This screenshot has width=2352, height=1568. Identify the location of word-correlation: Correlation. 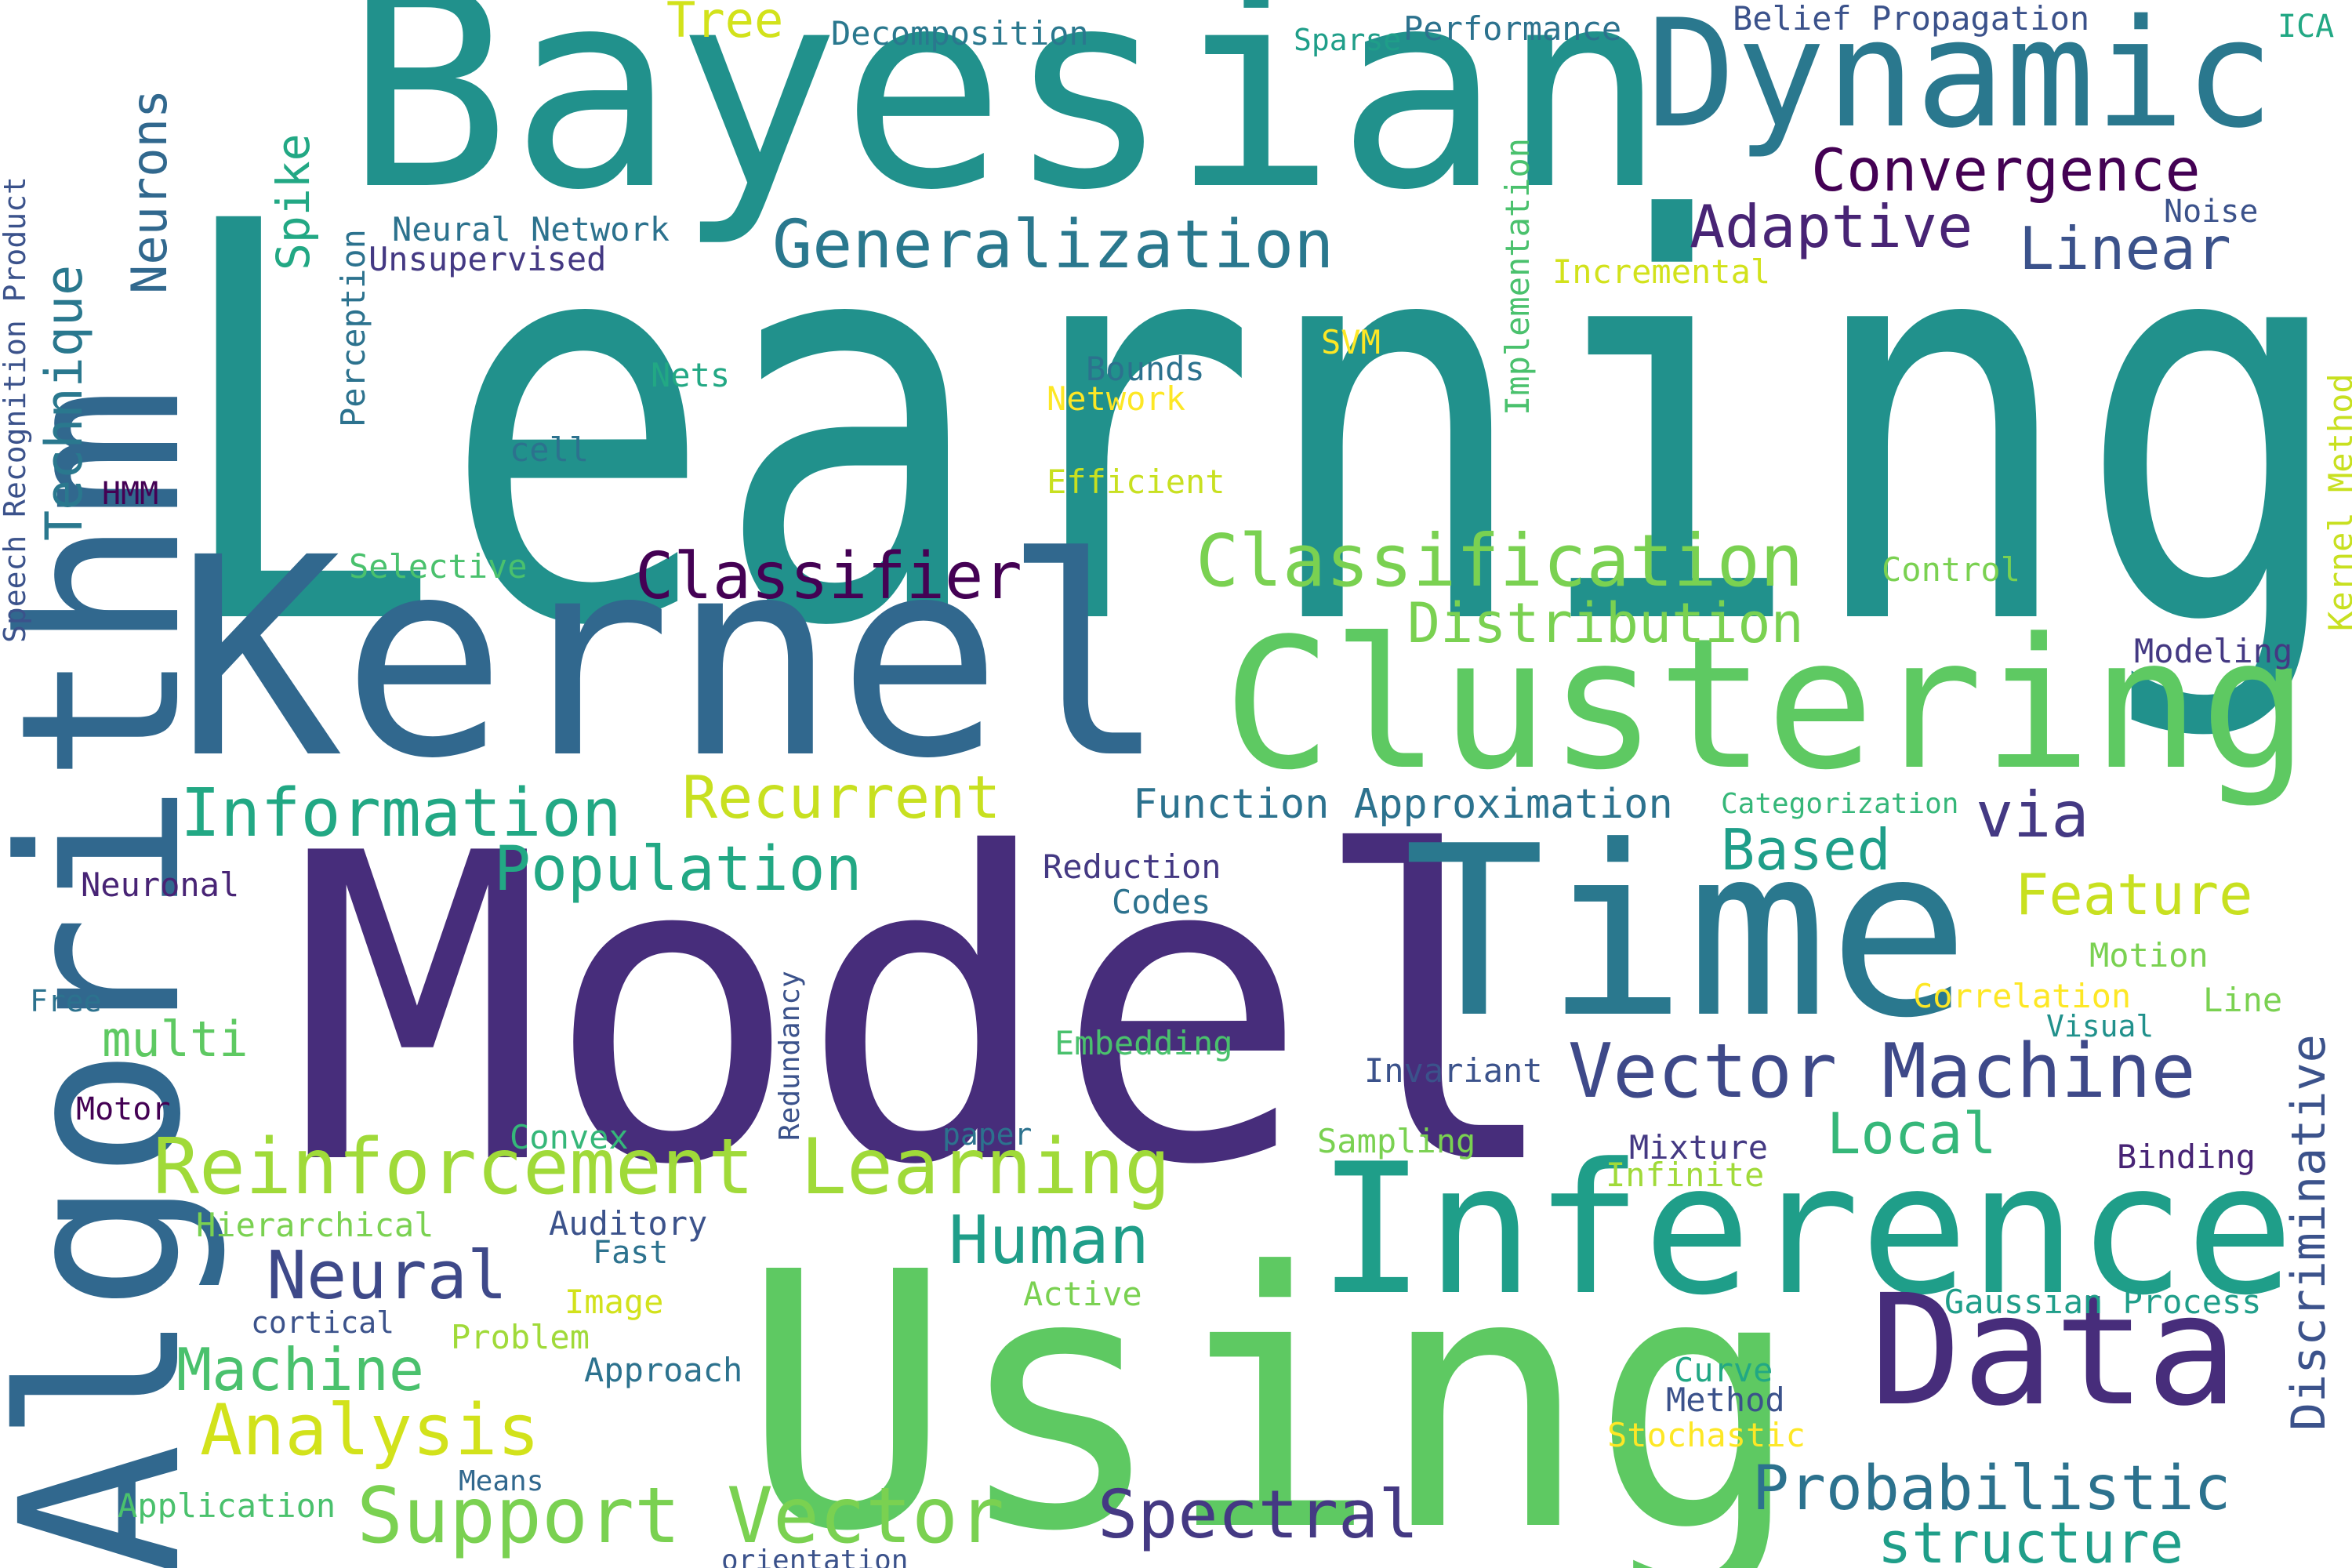
(2023, 996).